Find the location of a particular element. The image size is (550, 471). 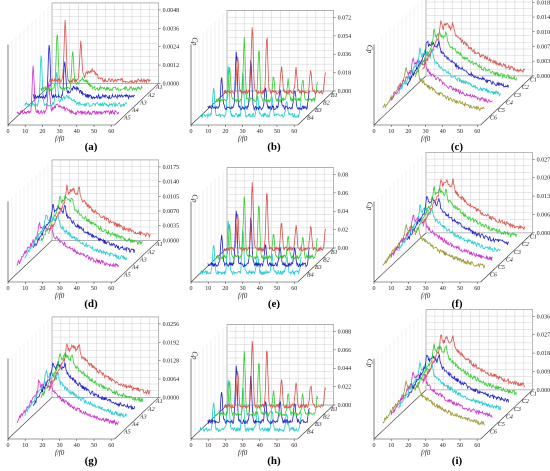

series-label-A1: A1 is located at coordinates (159, 402).